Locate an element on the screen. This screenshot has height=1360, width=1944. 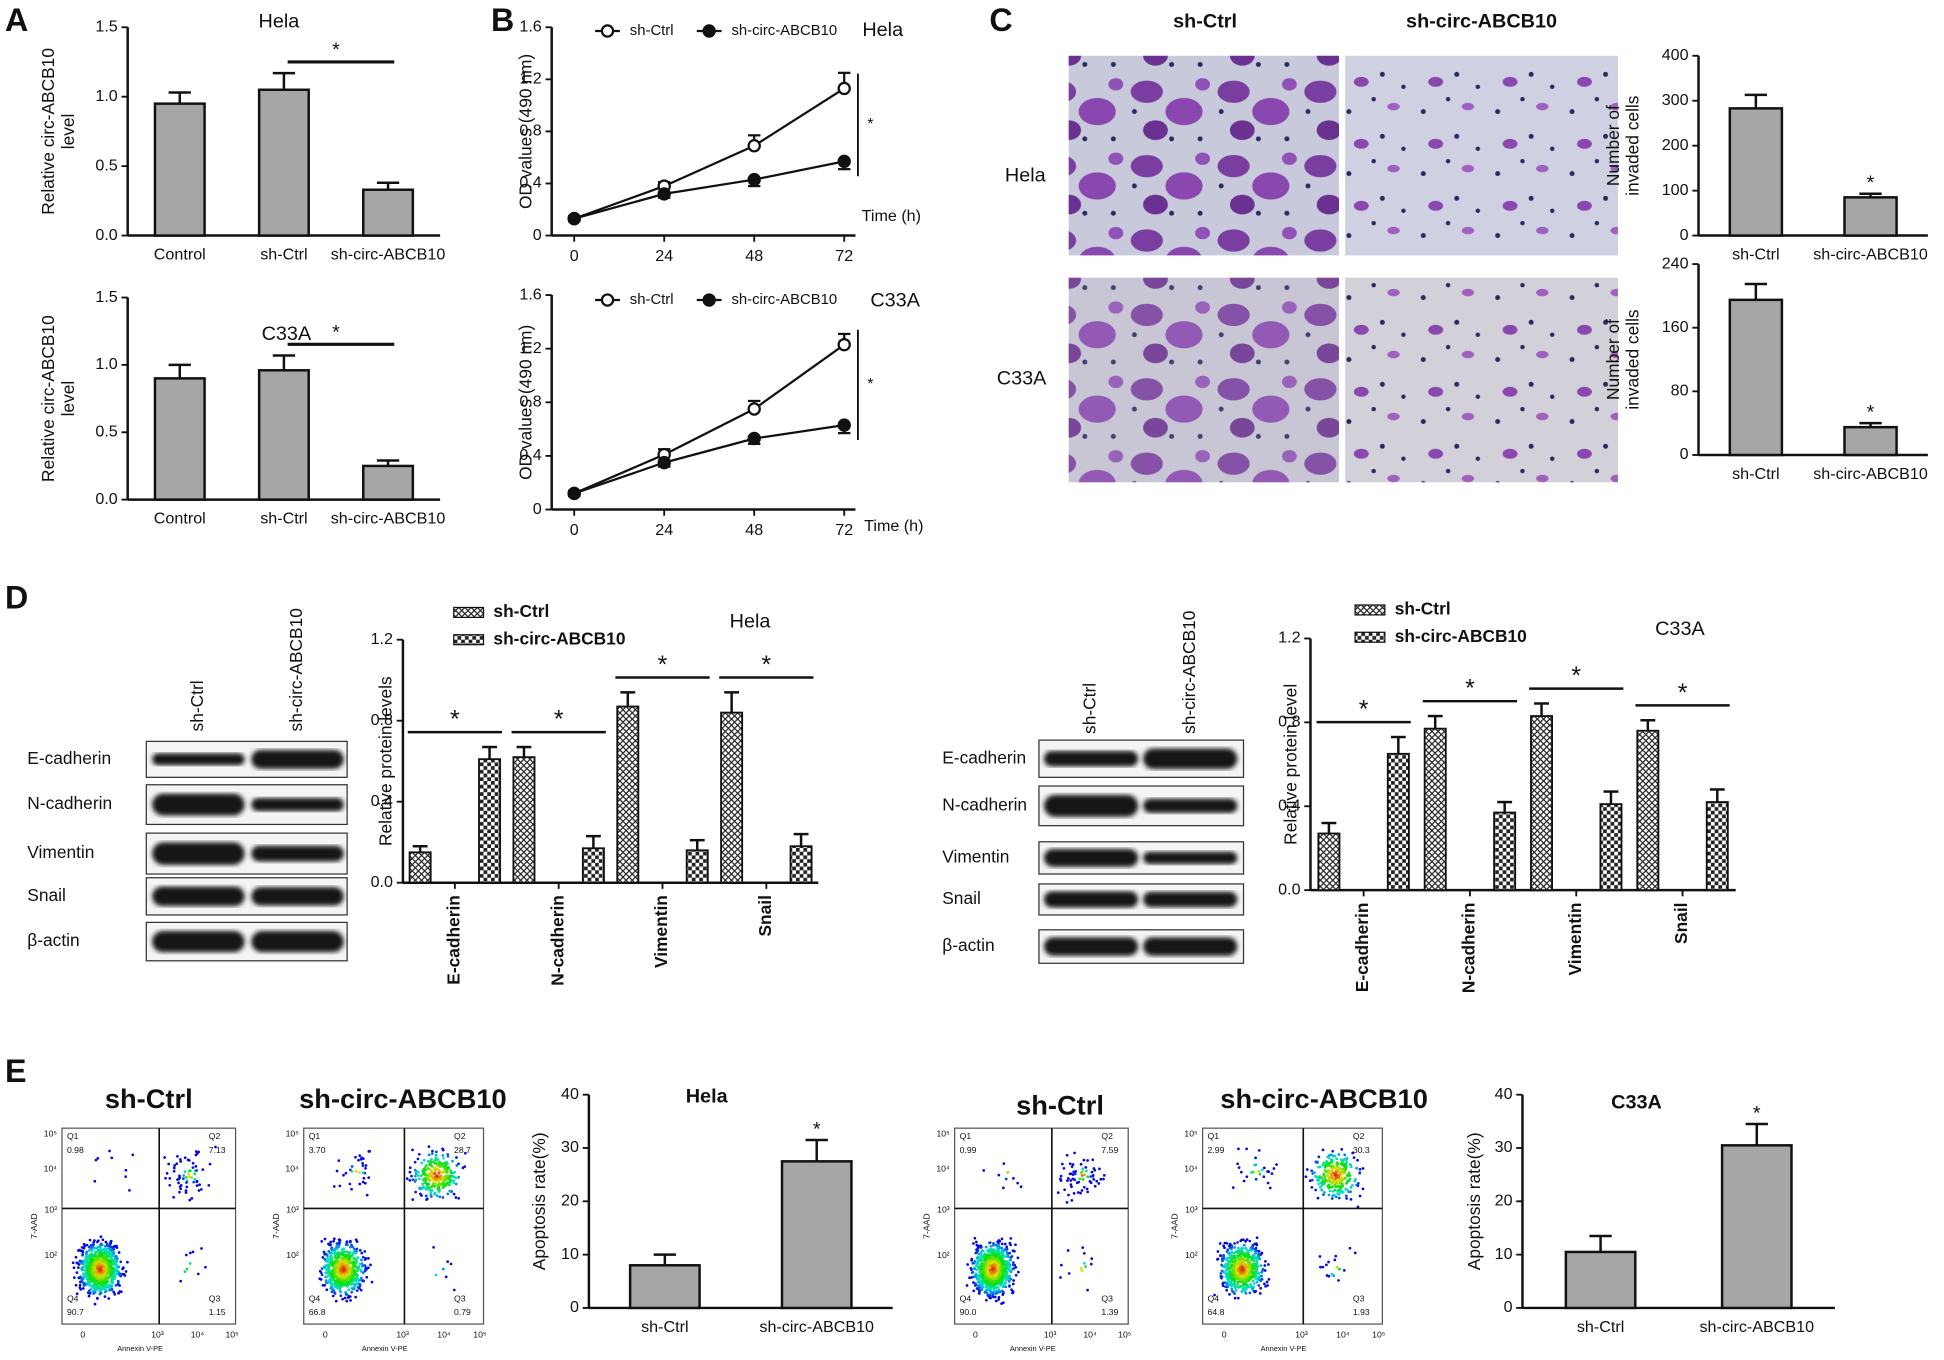
bar is located at coordinates (1435, 809).